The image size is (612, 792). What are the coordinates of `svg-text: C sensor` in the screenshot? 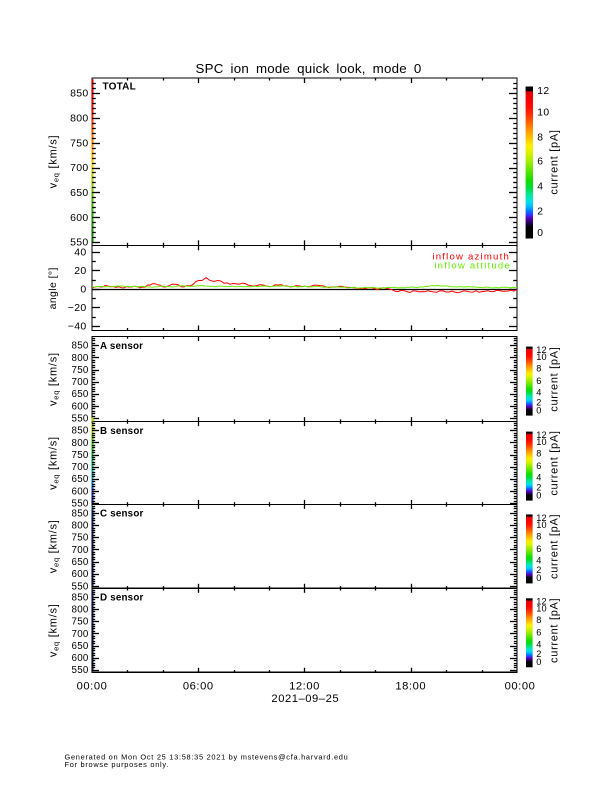 It's located at (122, 514).